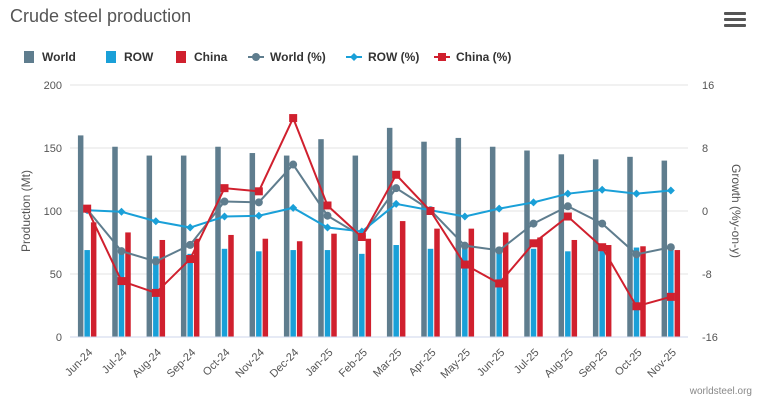 This screenshot has width=767, height=400. I want to click on y-axis-title: Production (Mt), so click(26, 211).